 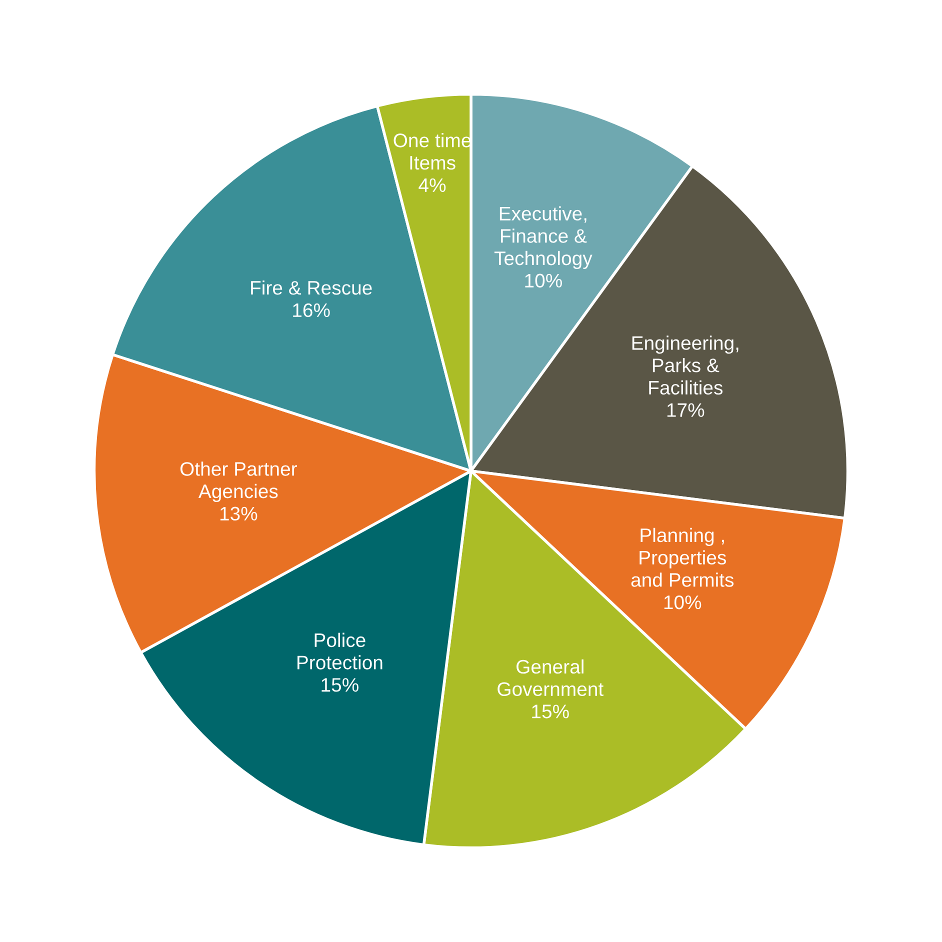 I want to click on slice-label: Engineering, Parks & Facilities, so click(x=685, y=365).